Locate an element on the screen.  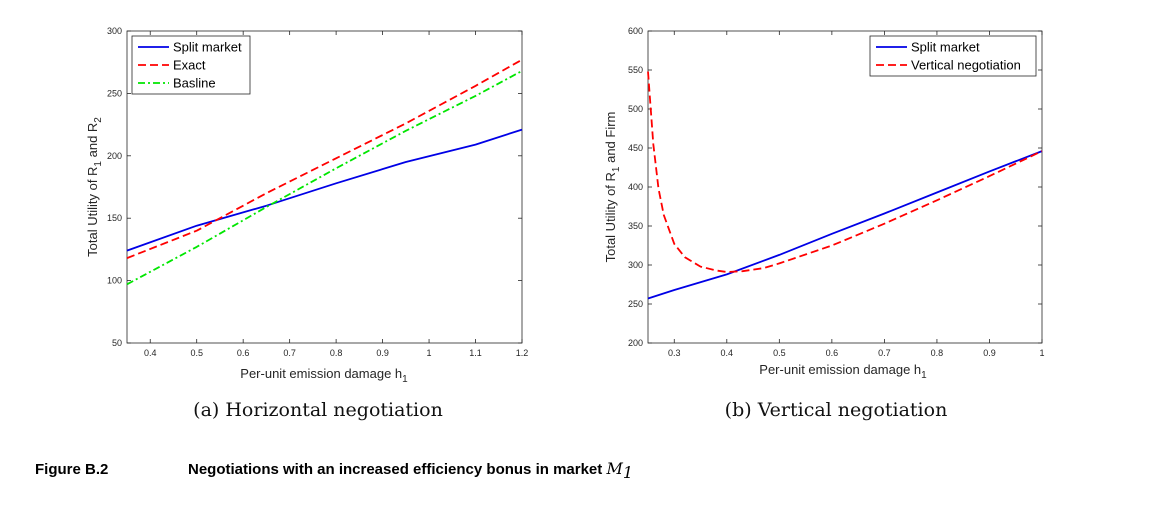
y-tick-label: 600 is located at coordinates (635, 31).